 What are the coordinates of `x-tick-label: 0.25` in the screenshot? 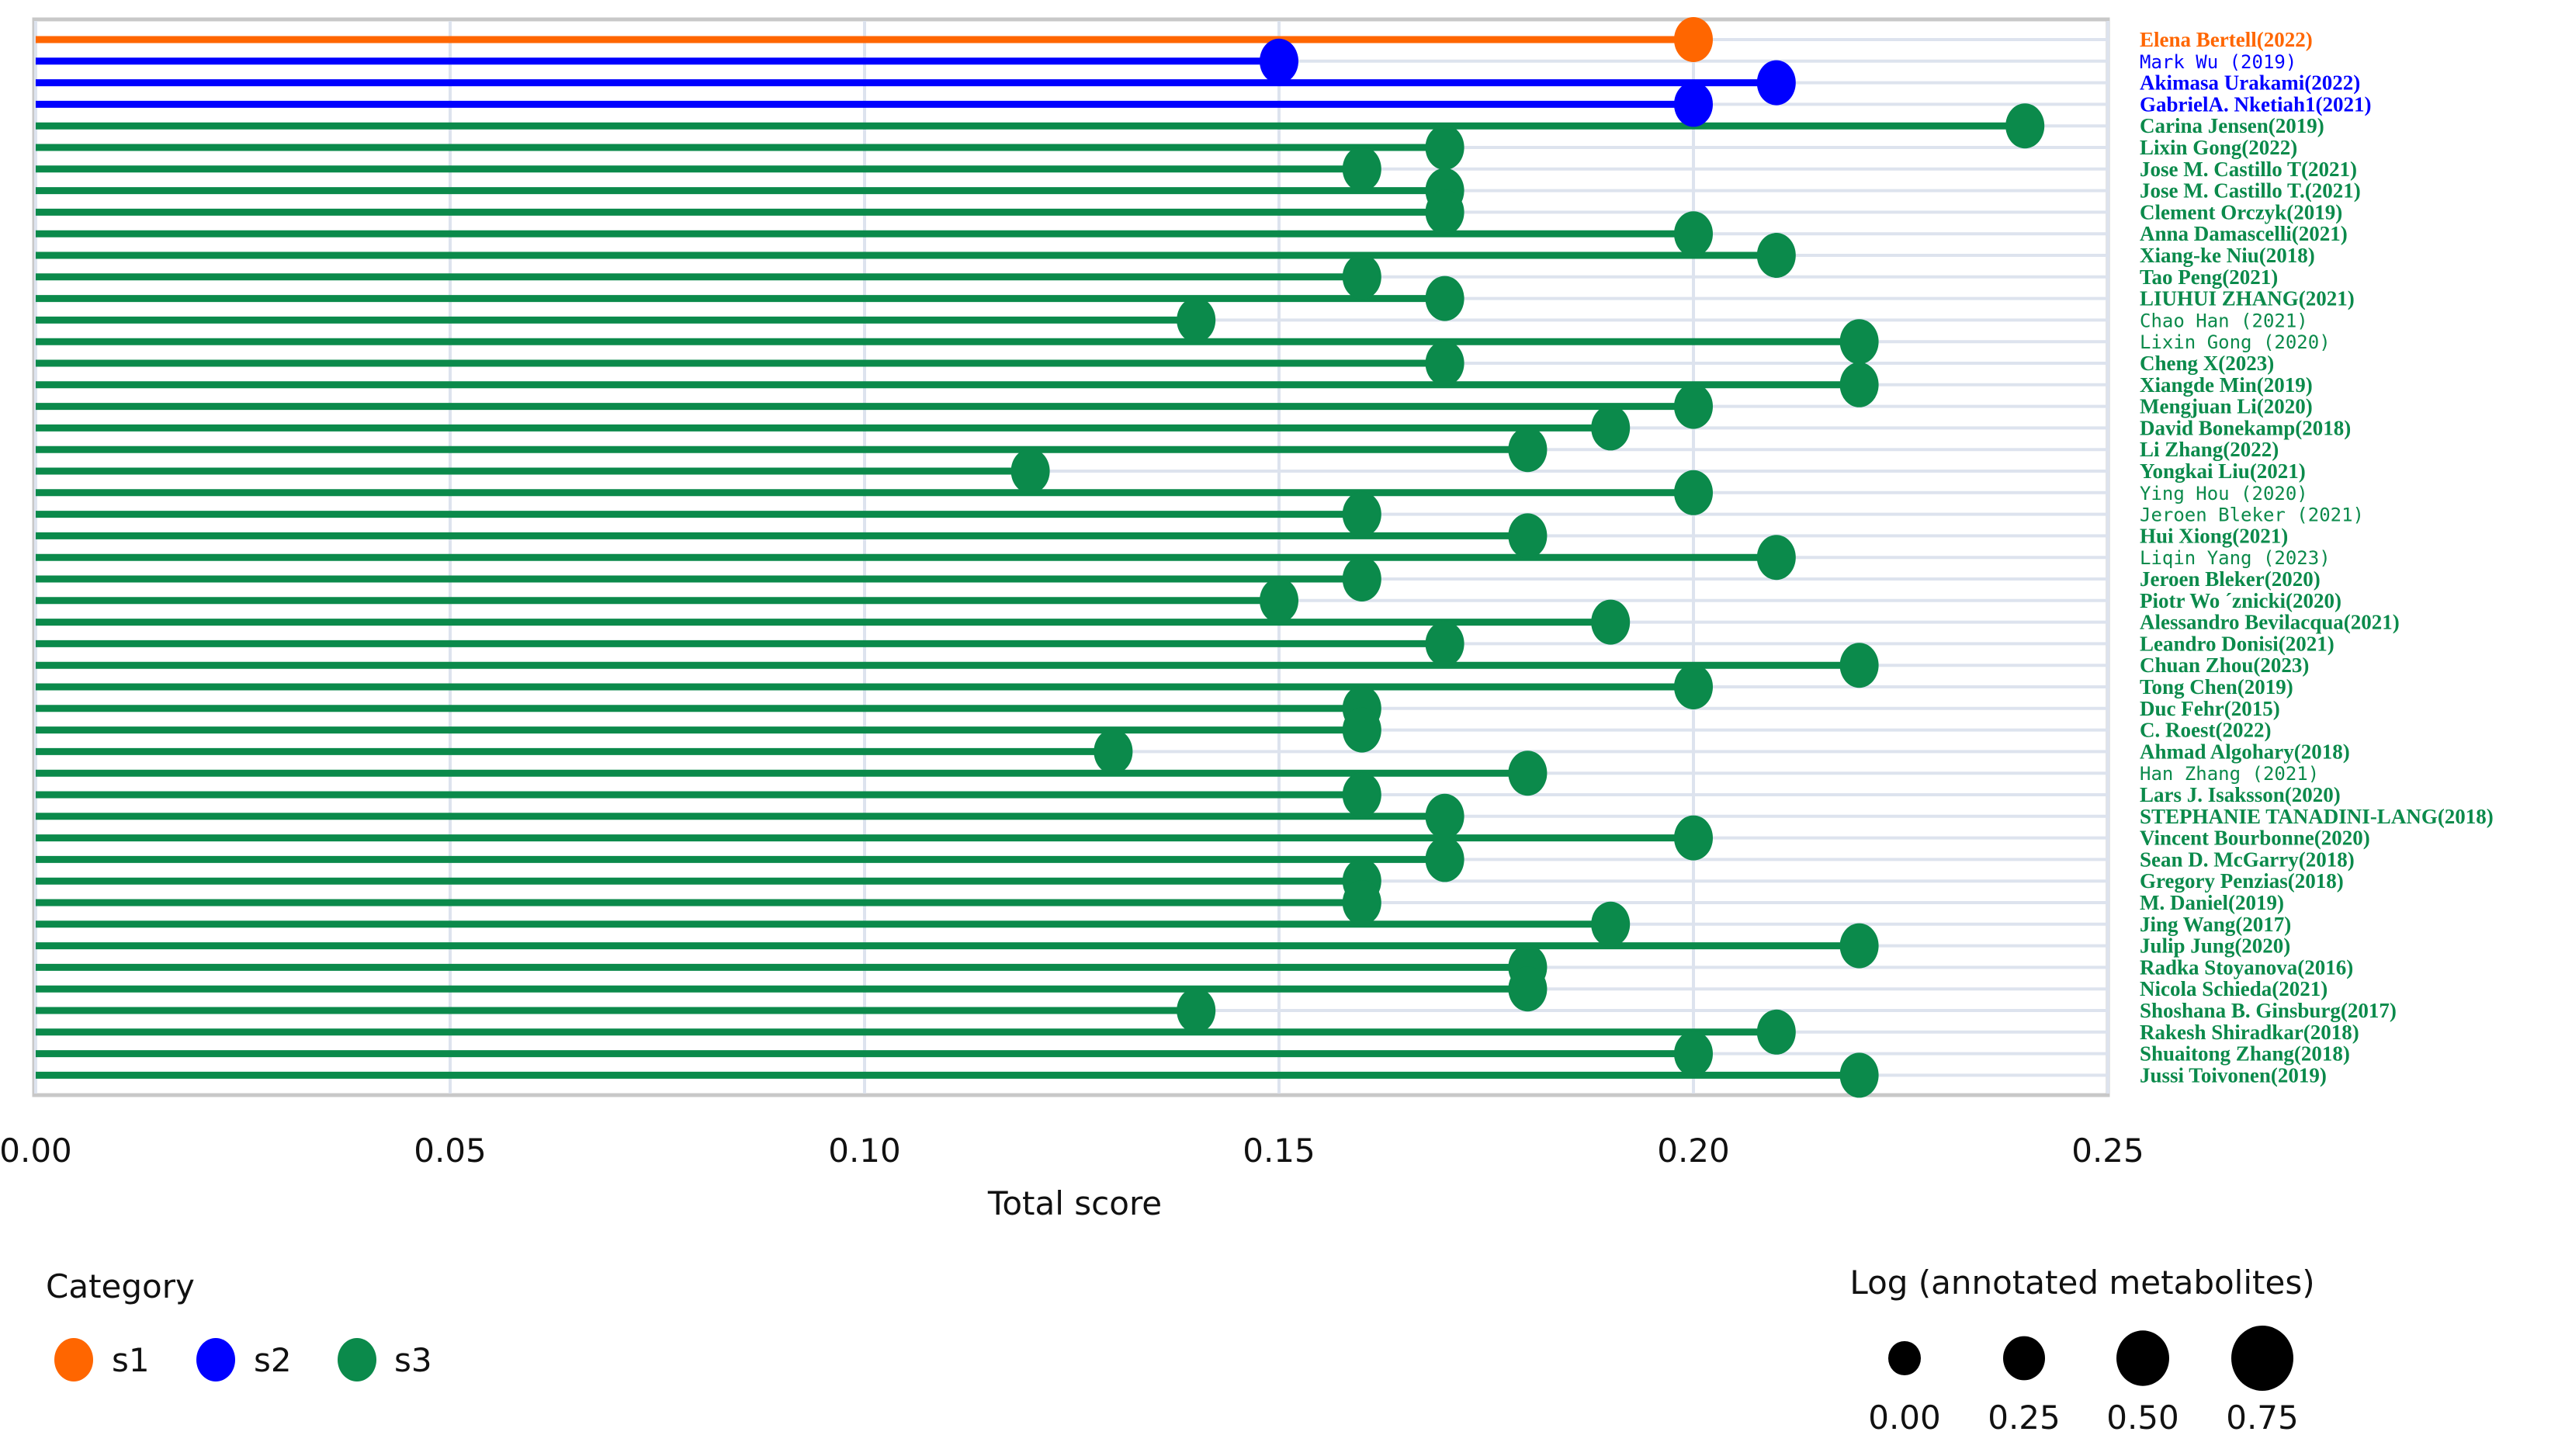 It's located at (2107, 1151).